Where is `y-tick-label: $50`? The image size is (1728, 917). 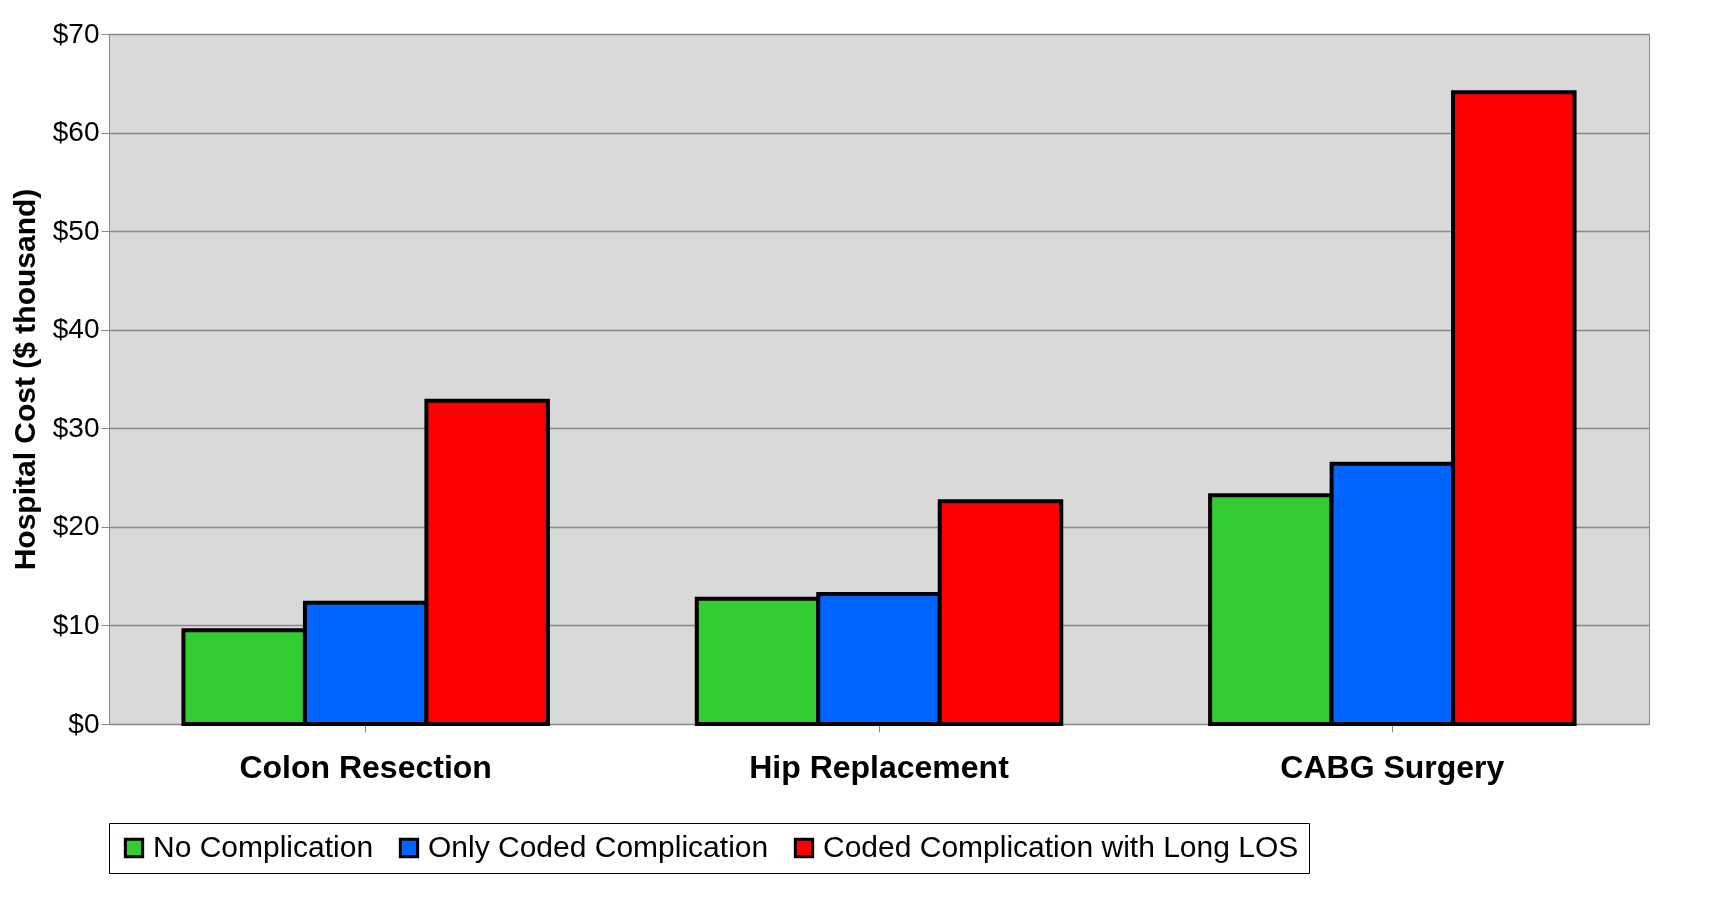
y-tick-label: $50 is located at coordinates (76, 230).